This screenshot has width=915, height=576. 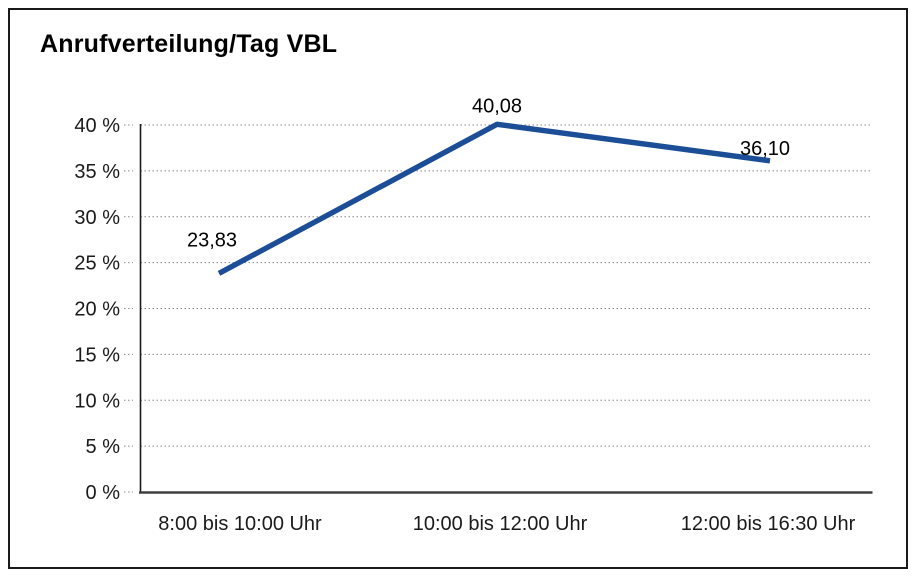 What do you see at coordinates (103, 447) in the screenshot?
I see `y-axis-tick-label: 5 %` at bounding box center [103, 447].